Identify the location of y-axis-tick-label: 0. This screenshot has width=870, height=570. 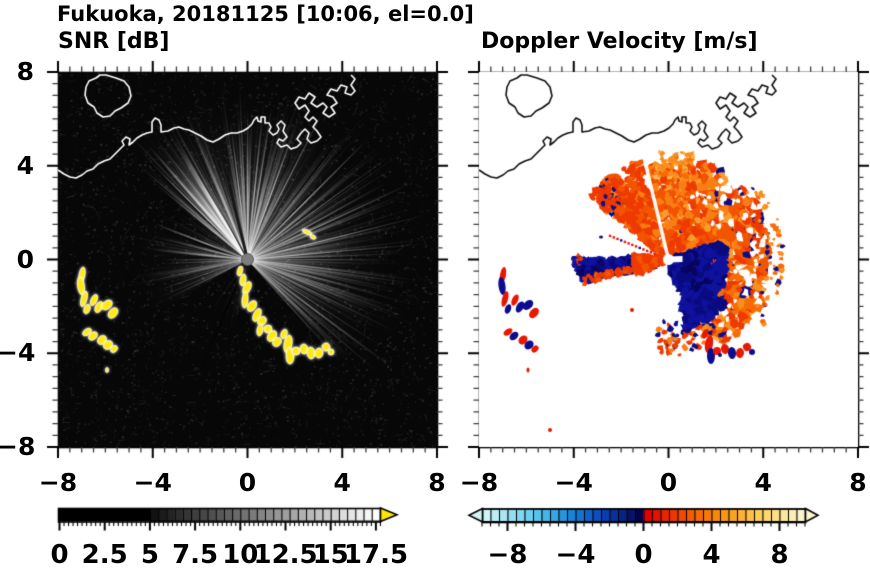
(25, 259).